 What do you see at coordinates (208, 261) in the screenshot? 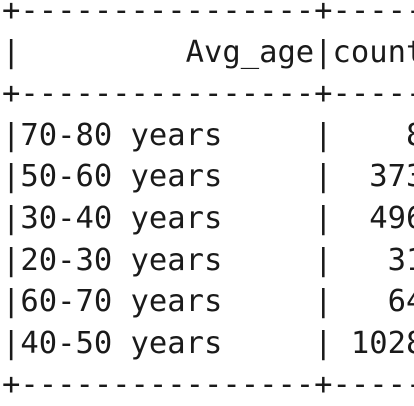
I see `table-row: |20-30 years | 31|` at bounding box center [208, 261].